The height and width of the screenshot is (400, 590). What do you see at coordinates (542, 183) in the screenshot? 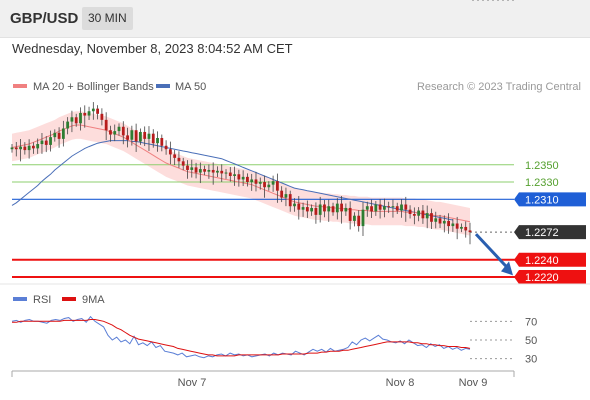
I see `resistance-price-label: 1.2330` at bounding box center [542, 183].